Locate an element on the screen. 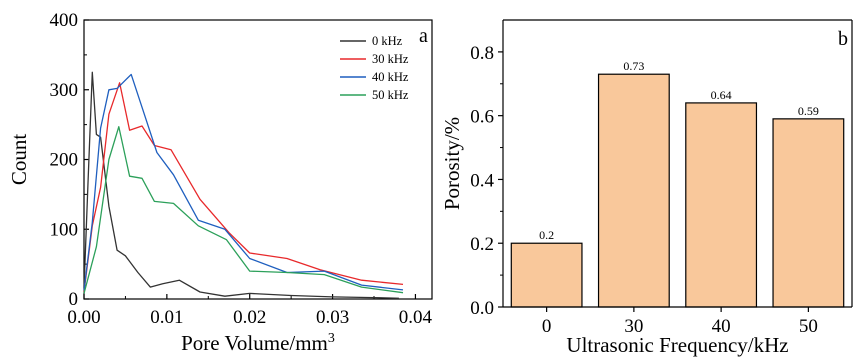 This screenshot has height=360, width=853. y-tick-label: 0.2 is located at coordinates (482, 244).